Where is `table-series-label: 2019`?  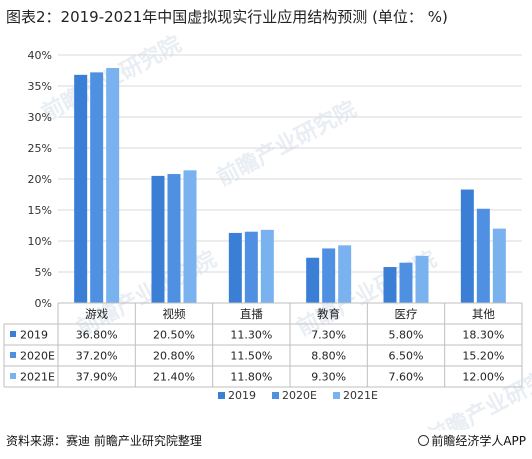
table-series-label: 2019 is located at coordinates (34, 335).